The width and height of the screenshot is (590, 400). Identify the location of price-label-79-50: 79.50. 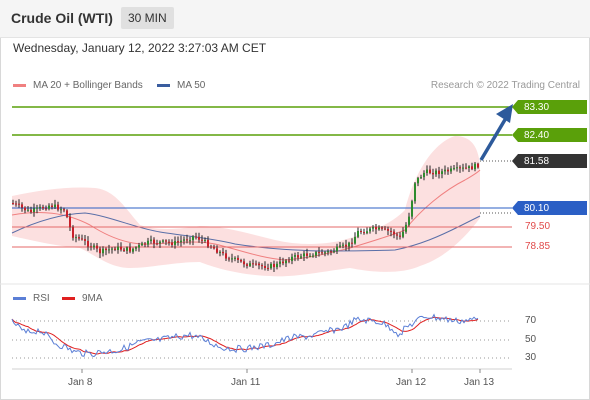
(538, 226).